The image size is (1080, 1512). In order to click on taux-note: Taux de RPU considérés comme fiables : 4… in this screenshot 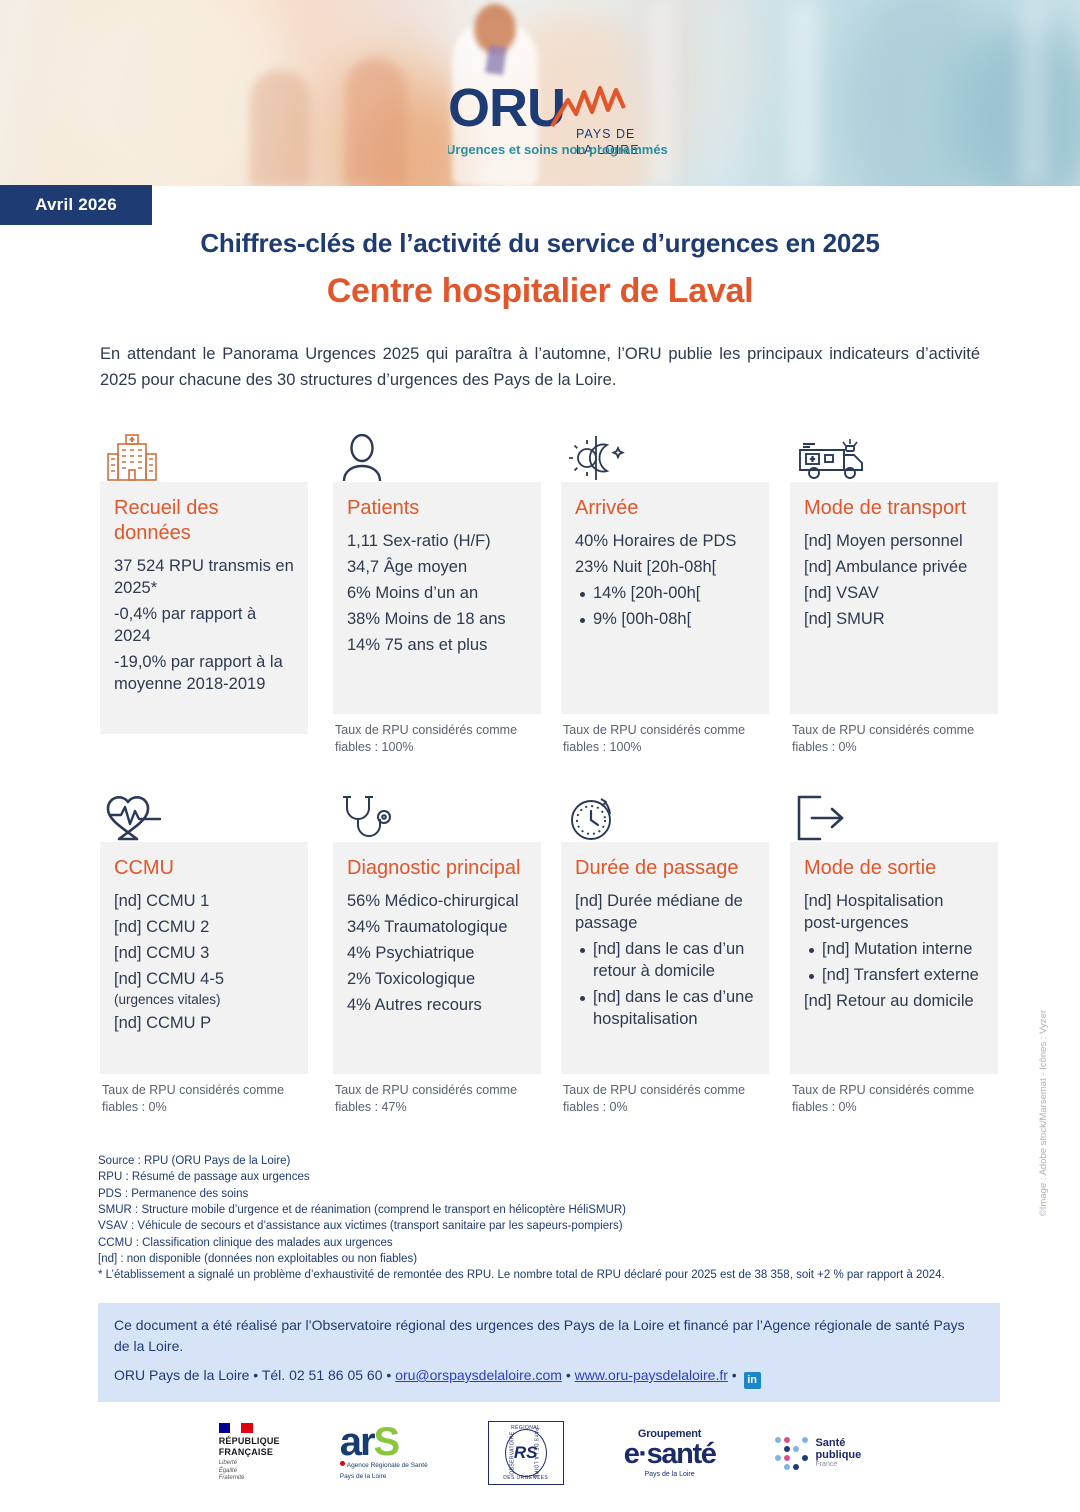, I will do `click(426, 1098)`.